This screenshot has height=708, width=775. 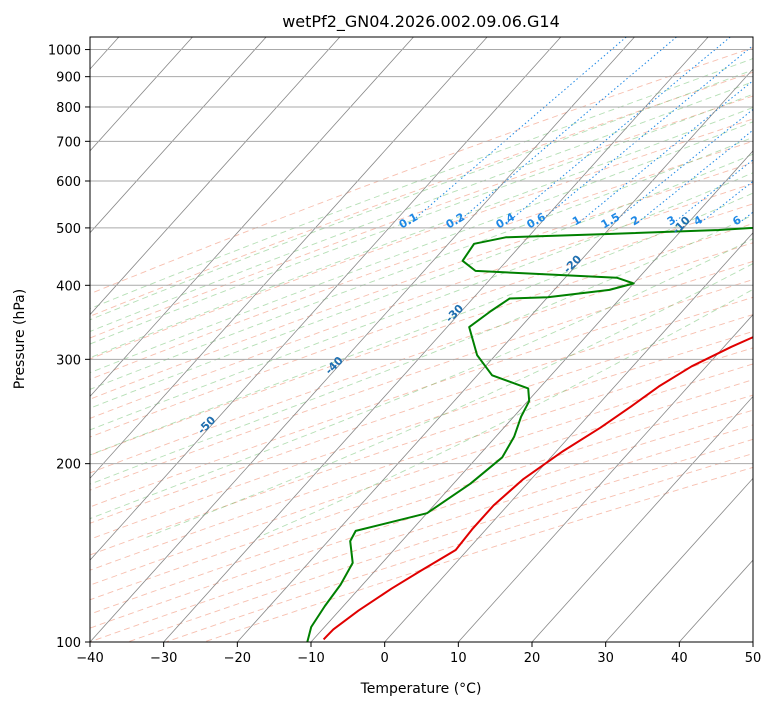 What do you see at coordinates (237, 658) in the screenshot?
I see `x-tick-label: −20` at bounding box center [237, 658].